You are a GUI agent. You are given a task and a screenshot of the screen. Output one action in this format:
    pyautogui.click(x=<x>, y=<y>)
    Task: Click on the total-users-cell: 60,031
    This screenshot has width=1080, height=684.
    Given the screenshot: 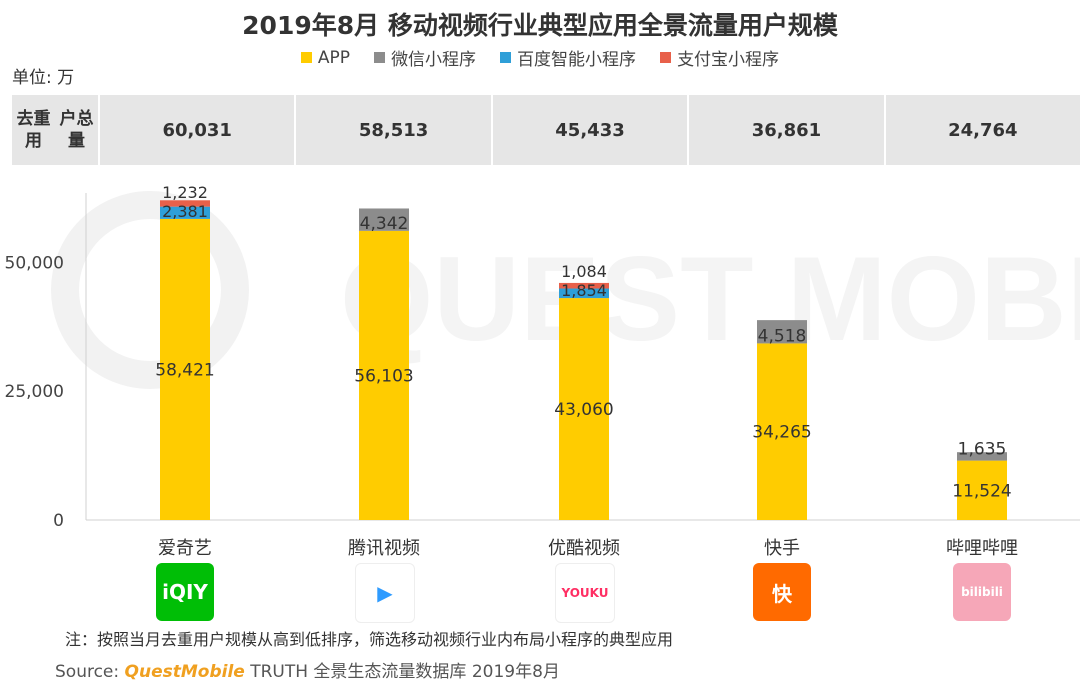 What is the action you would take?
    pyautogui.click(x=197, y=130)
    